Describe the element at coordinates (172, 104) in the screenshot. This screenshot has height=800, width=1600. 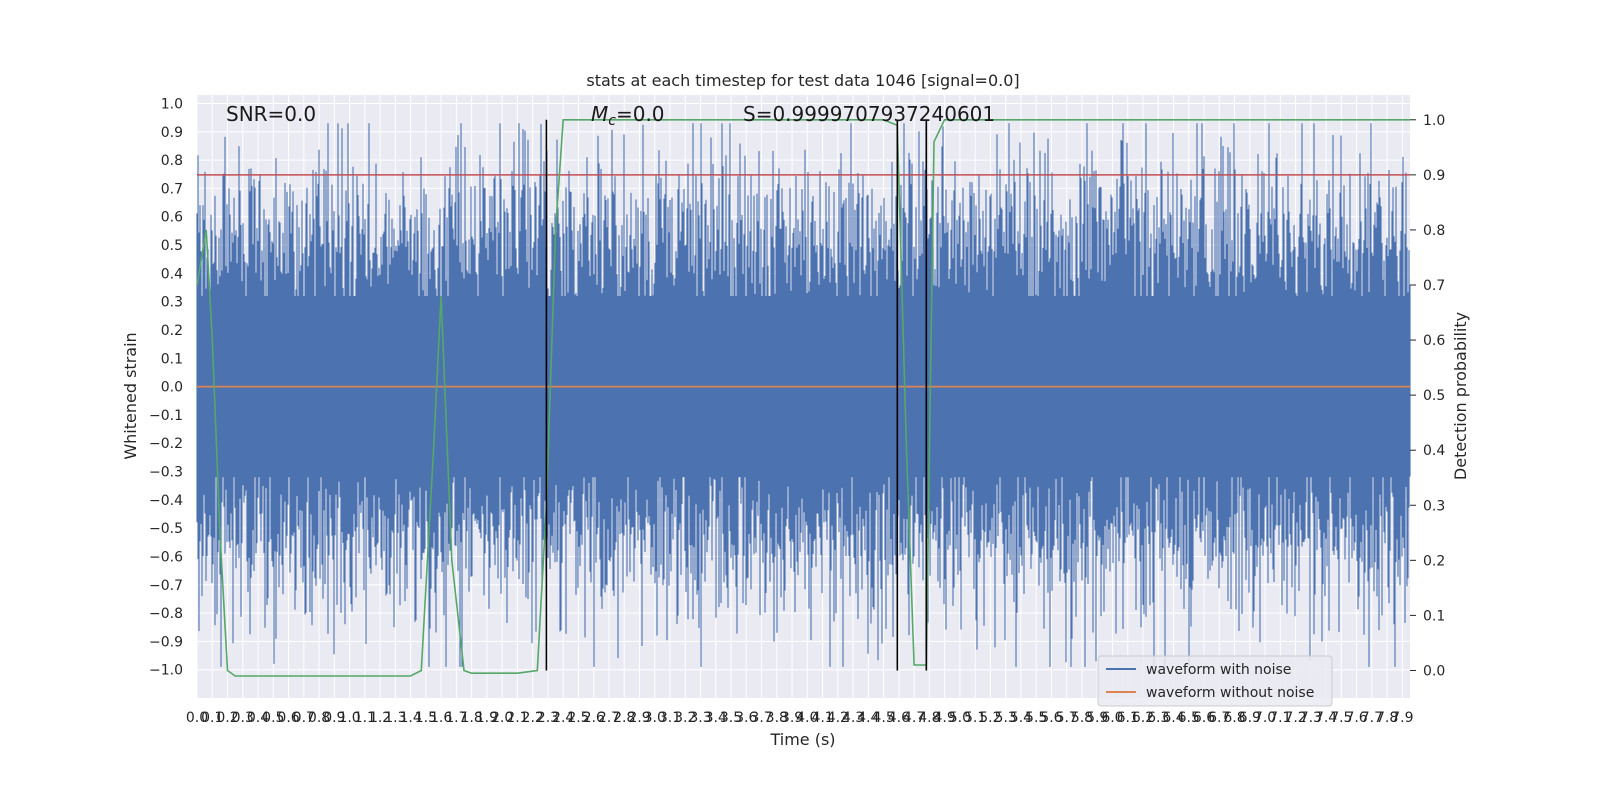
I see `y-tick-label-0: 1.0` at that location.